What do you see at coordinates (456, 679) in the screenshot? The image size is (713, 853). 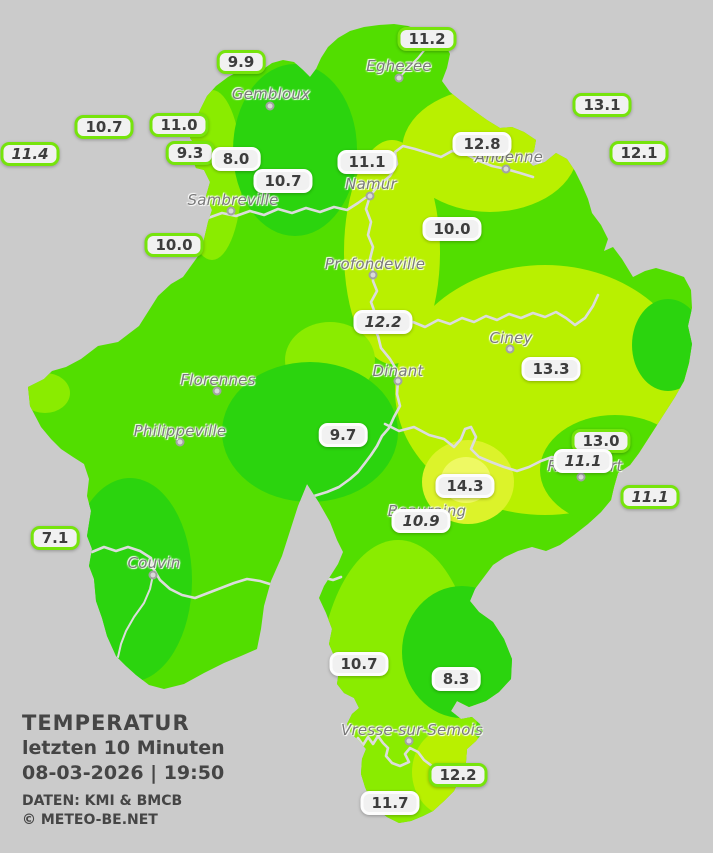 I see `temperature-badge: 8.3` at bounding box center [456, 679].